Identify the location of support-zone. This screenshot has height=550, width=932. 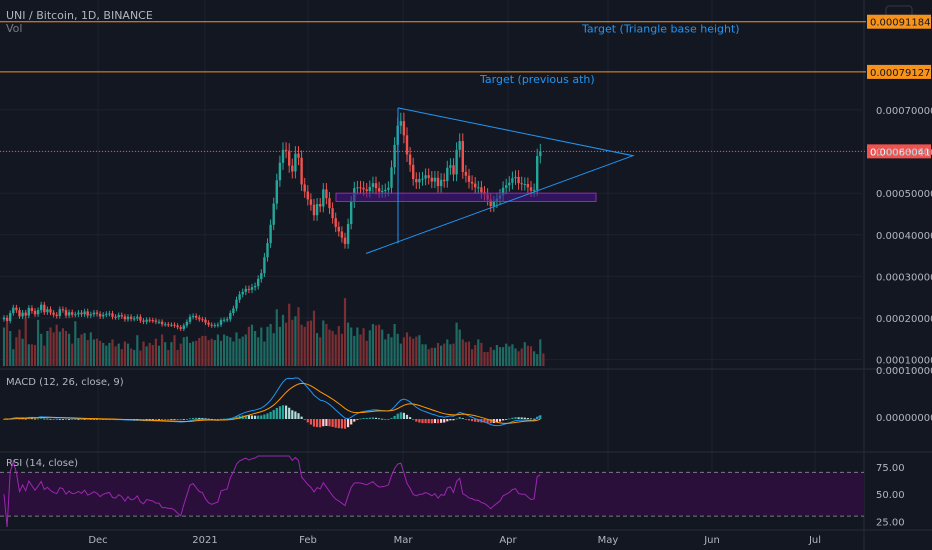
(466, 197).